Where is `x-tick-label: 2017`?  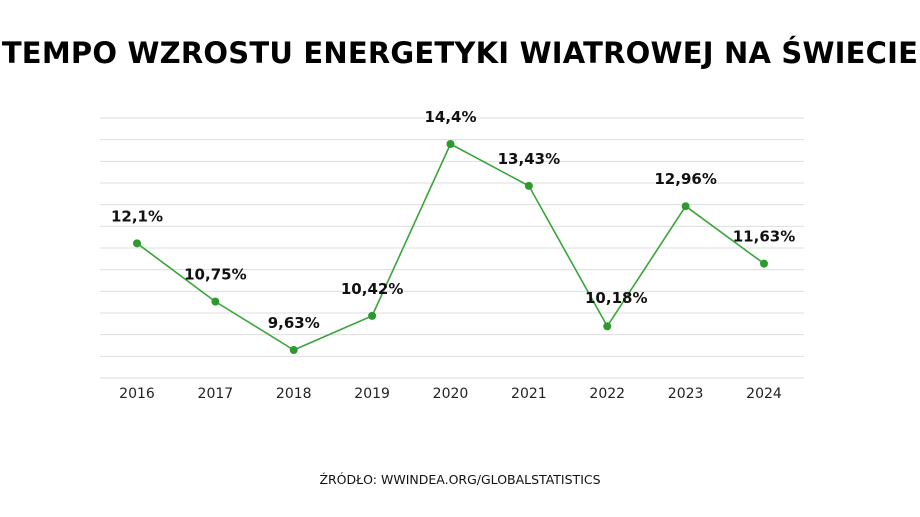
x-tick-label: 2017 is located at coordinates (216, 394).